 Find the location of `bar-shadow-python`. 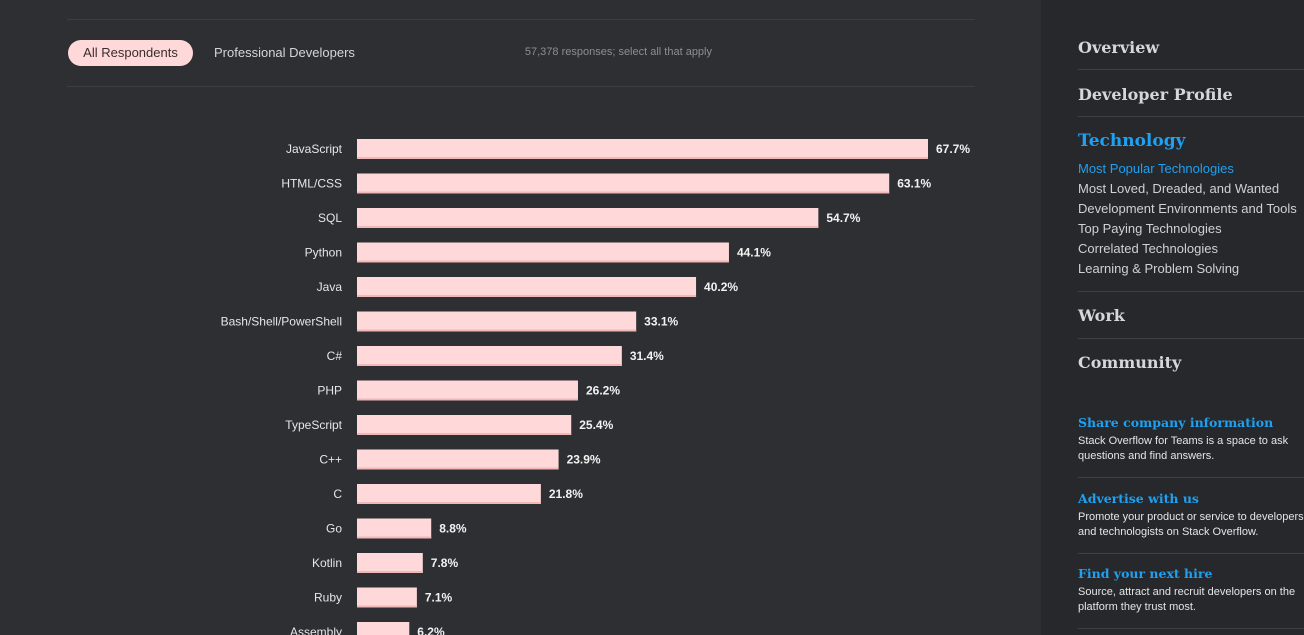

bar-shadow-python is located at coordinates (543, 261).